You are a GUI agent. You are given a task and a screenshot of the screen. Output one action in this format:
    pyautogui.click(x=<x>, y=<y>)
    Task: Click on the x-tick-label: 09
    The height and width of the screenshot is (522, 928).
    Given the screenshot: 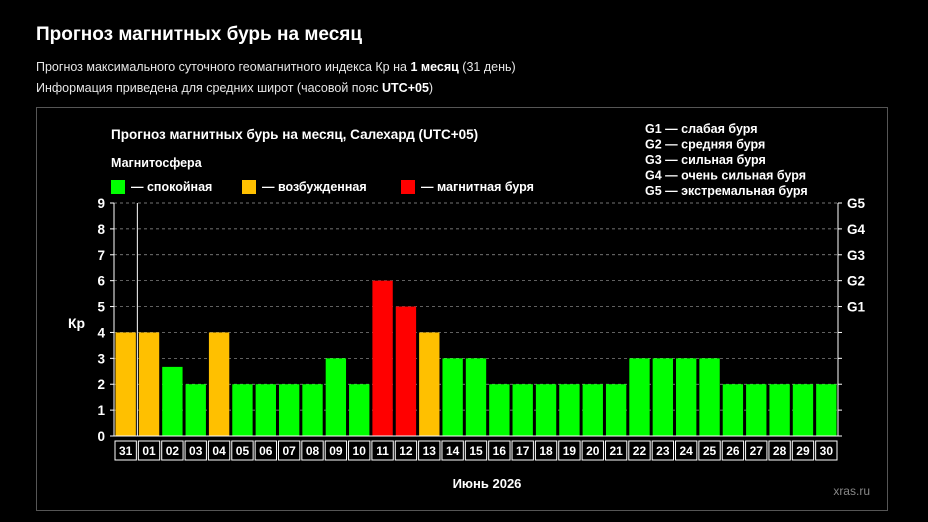 What is the action you would take?
    pyautogui.click(x=336, y=451)
    